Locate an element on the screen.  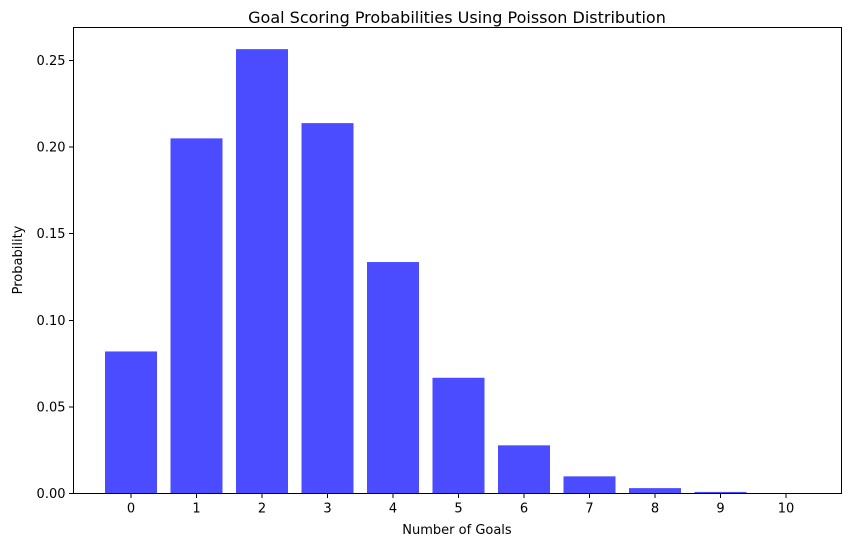
y-tick-label-0.05: 0.05 is located at coordinates (51, 407).